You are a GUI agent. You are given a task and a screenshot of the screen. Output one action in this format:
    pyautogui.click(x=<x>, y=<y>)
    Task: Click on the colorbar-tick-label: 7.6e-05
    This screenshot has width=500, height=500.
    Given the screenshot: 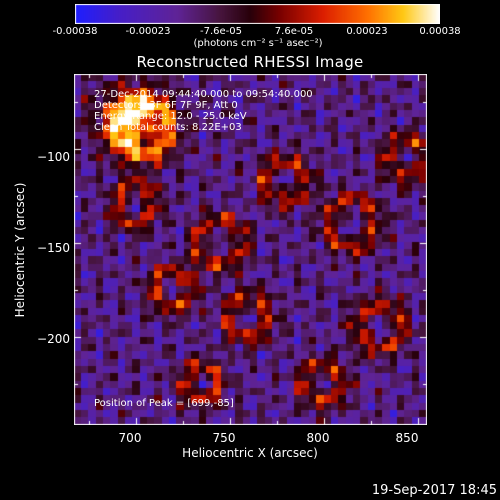 What is the action you would take?
    pyautogui.click(x=294, y=31)
    